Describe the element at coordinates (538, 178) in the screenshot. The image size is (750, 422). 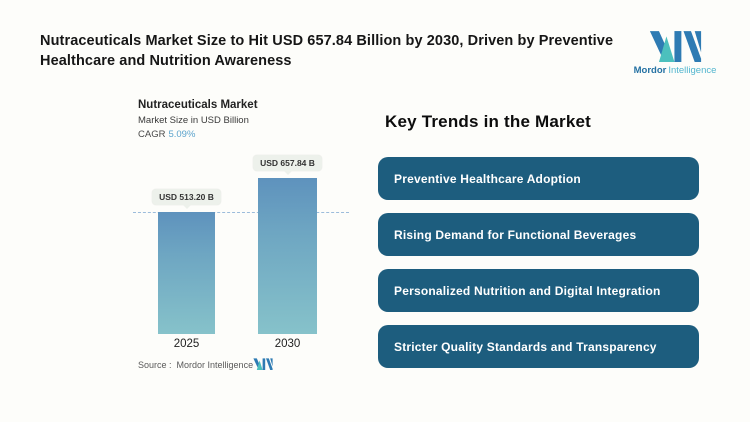
I see `trend-button-preventive-healthcare: Preventive Healthcare Adoption` at that location.